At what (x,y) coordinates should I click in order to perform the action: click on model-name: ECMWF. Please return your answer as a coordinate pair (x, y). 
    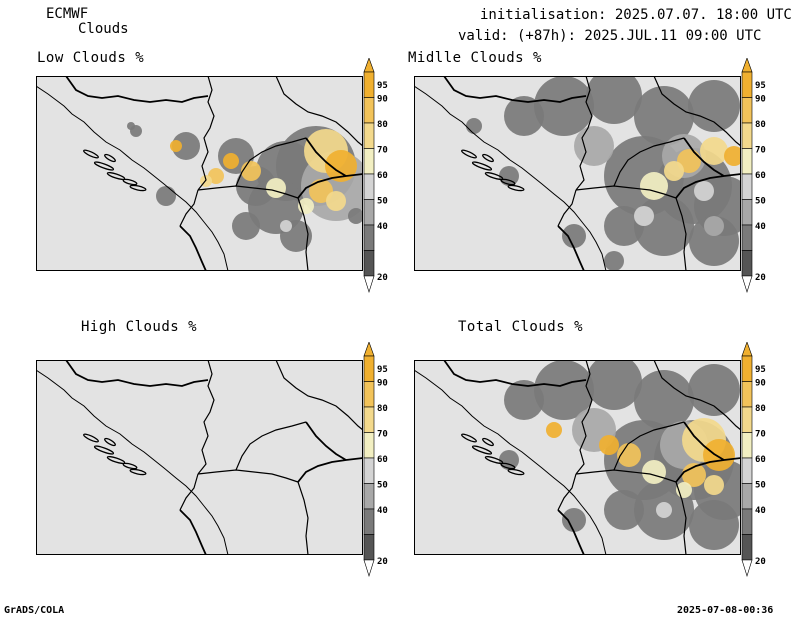
    Looking at the image, I should click on (67, 14).